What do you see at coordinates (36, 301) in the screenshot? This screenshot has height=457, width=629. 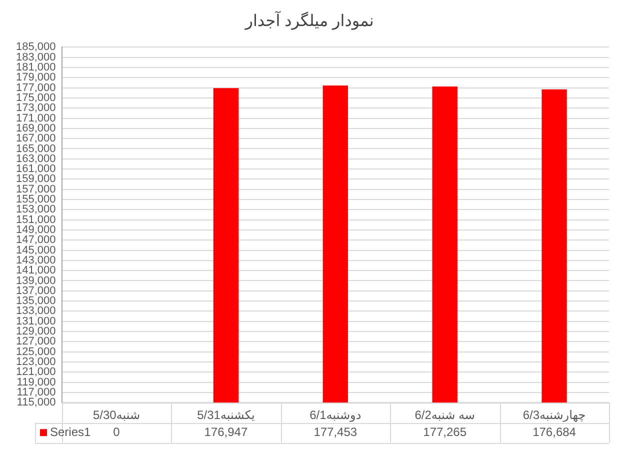 I see `y-tick-label: 135,000` at bounding box center [36, 301].